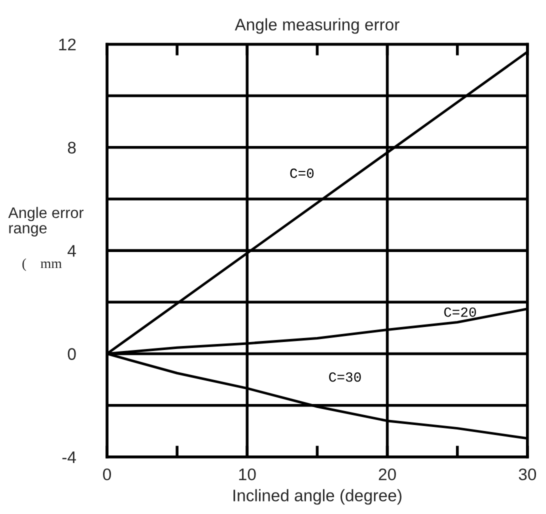 The height and width of the screenshot is (514, 546). What do you see at coordinates (345, 377) in the screenshot?
I see `series-label: C=30` at bounding box center [345, 377].